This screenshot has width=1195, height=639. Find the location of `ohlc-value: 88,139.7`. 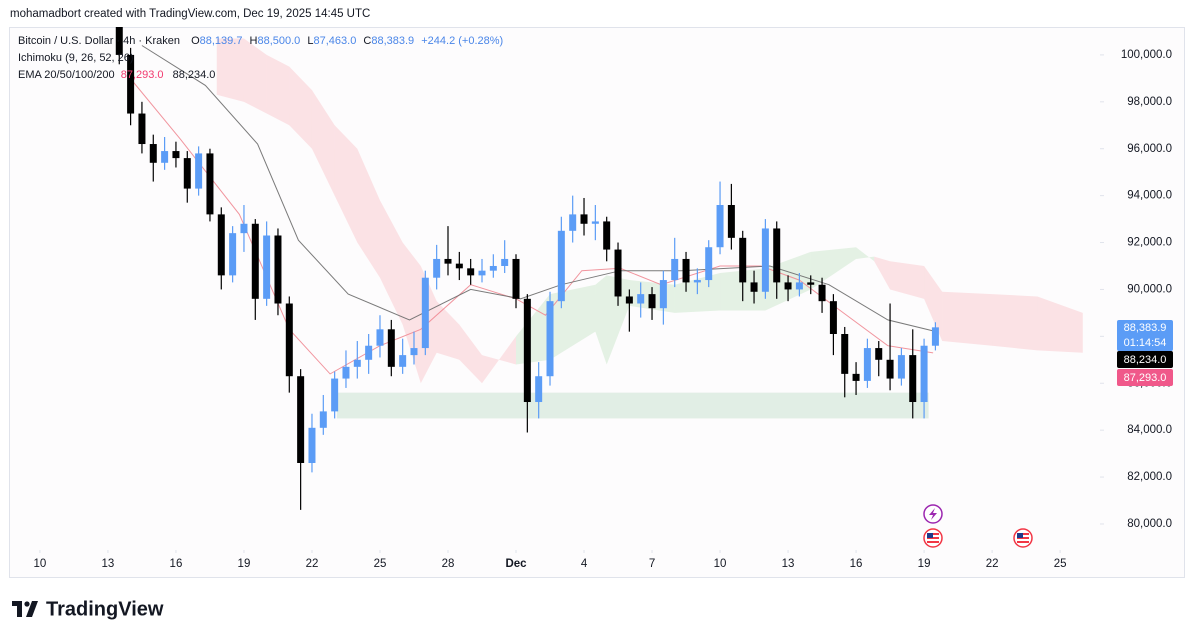

ohlc-value: 88,139.7 is located at coordinates (221, 41).